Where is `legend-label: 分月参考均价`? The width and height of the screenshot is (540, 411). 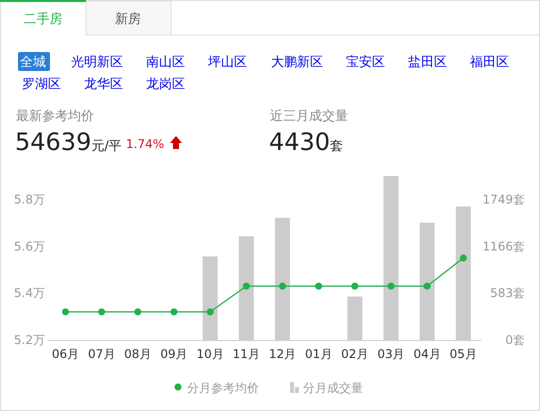
legend-label: 分月参考均价 is located at coordinates (223, 388).